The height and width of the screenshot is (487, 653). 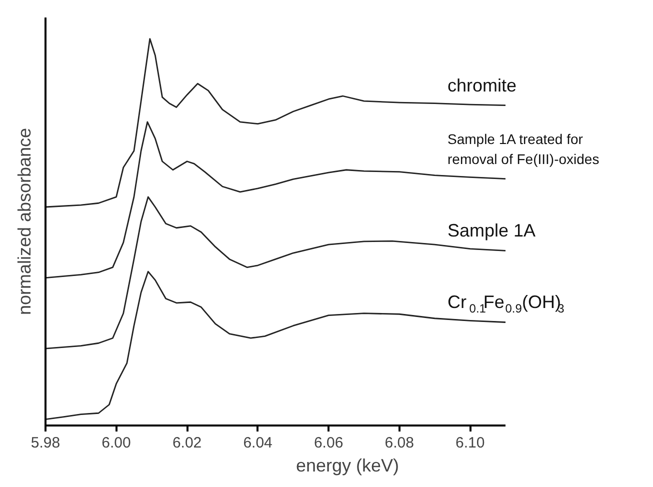 I want to click on series-label: Sample 1A, so click(x=492, y=230).